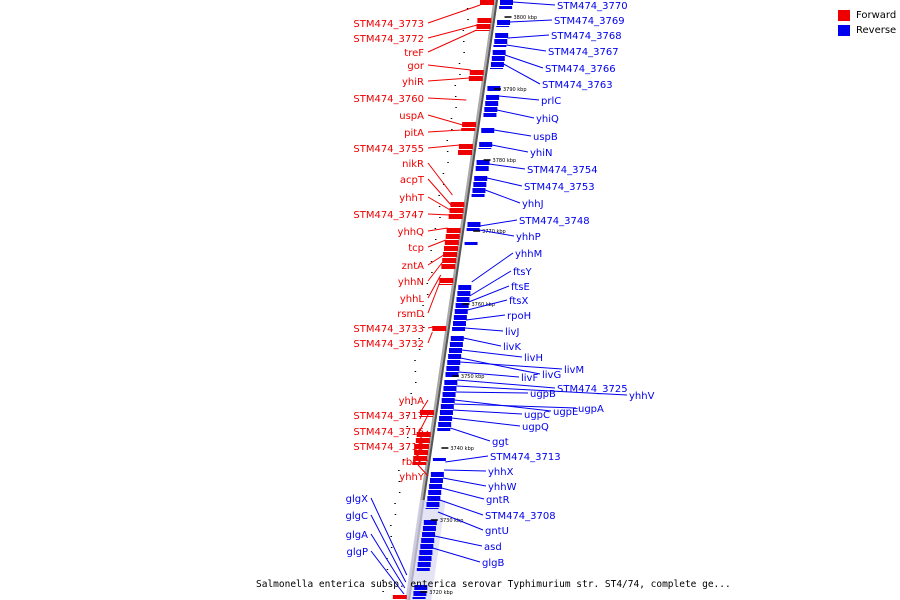 The width and height of the screenshot is (900, 600). I want to click on reverse-gene-label: STM474_3748, so click(554, 221).